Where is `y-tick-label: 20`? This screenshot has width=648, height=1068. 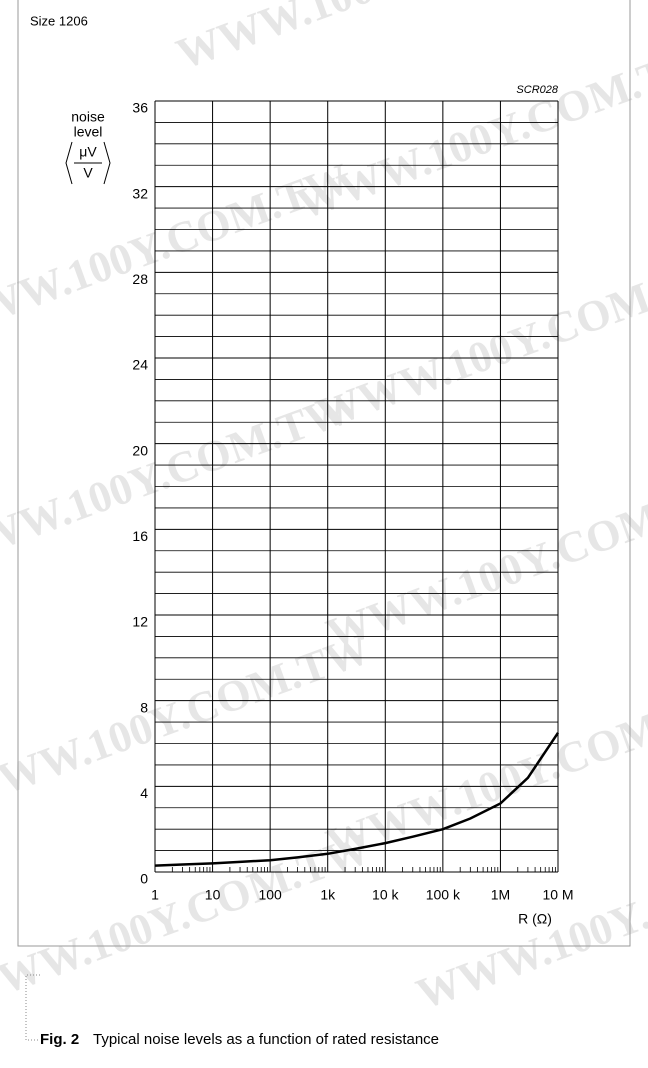
y-tick-label: 20 is located at coordinates (140, 450).